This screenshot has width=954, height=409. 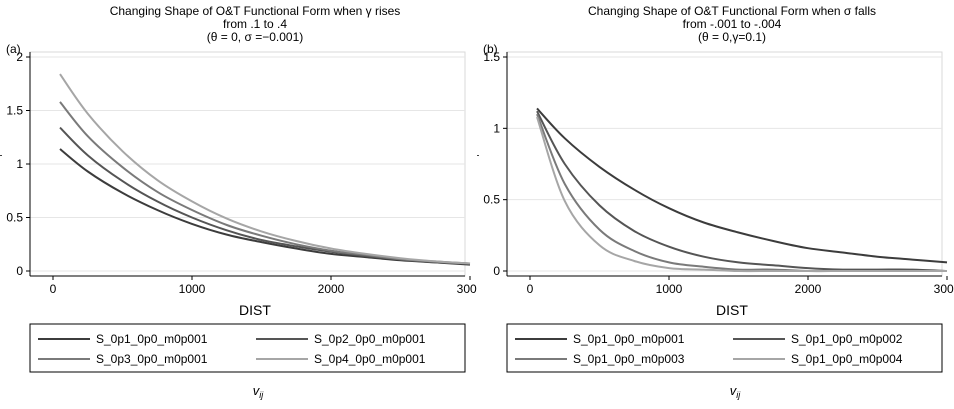 What do you see at coordinates (370, 359) in the screenshot?
I see `legend-label-a: S_0p4_0p0_m0p001` at bounding box center [370, 359].